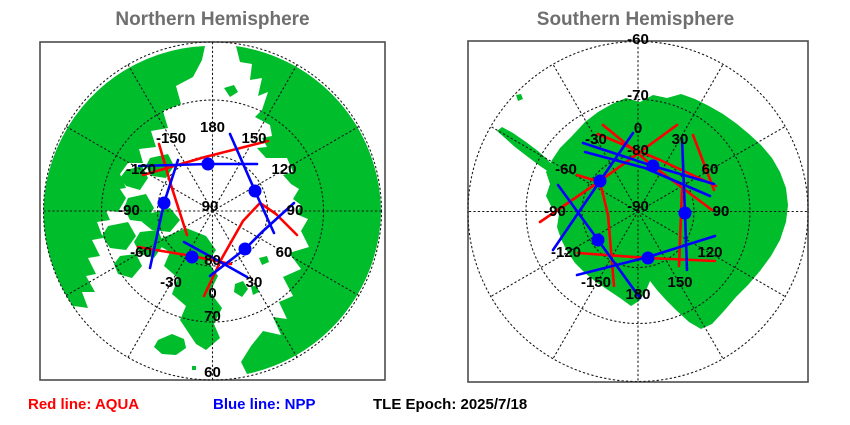 The width and height of the screenshot is (850, 425). Describe the element at coordinates (212, 372) in the screenshot. I see `north-latitude-label: 60` at that location.